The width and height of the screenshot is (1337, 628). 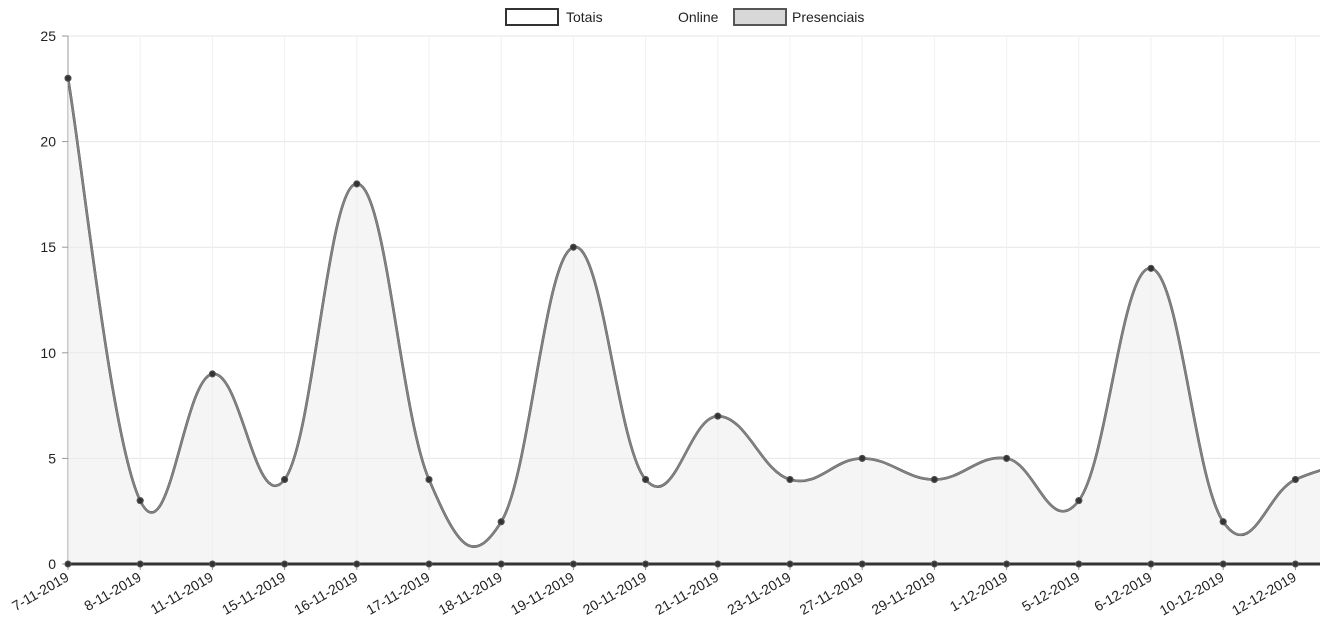 I want to click on x-tick-label: 29-11-2019, so click(x=903, y=593).